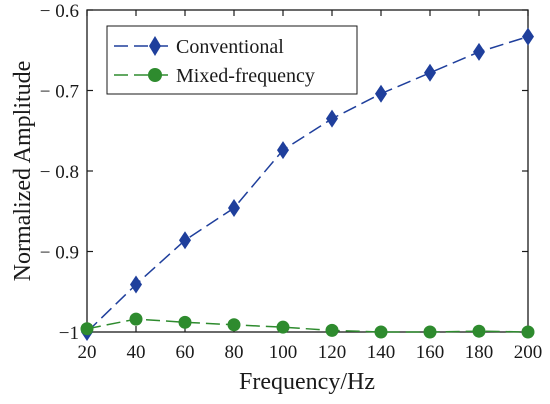 This screenshot has height=404, width=550. Describe the element at coordinates (283, 352) in the screenshot. I see `x-tick-label-100: 100` at that location.